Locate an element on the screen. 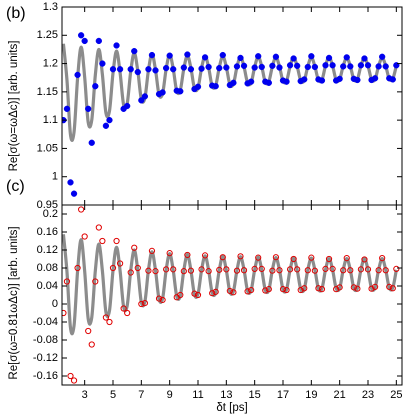 The height and width of the screenshot is (415, 415). x-tick-label: 11 is located at coordinates (197, 395).